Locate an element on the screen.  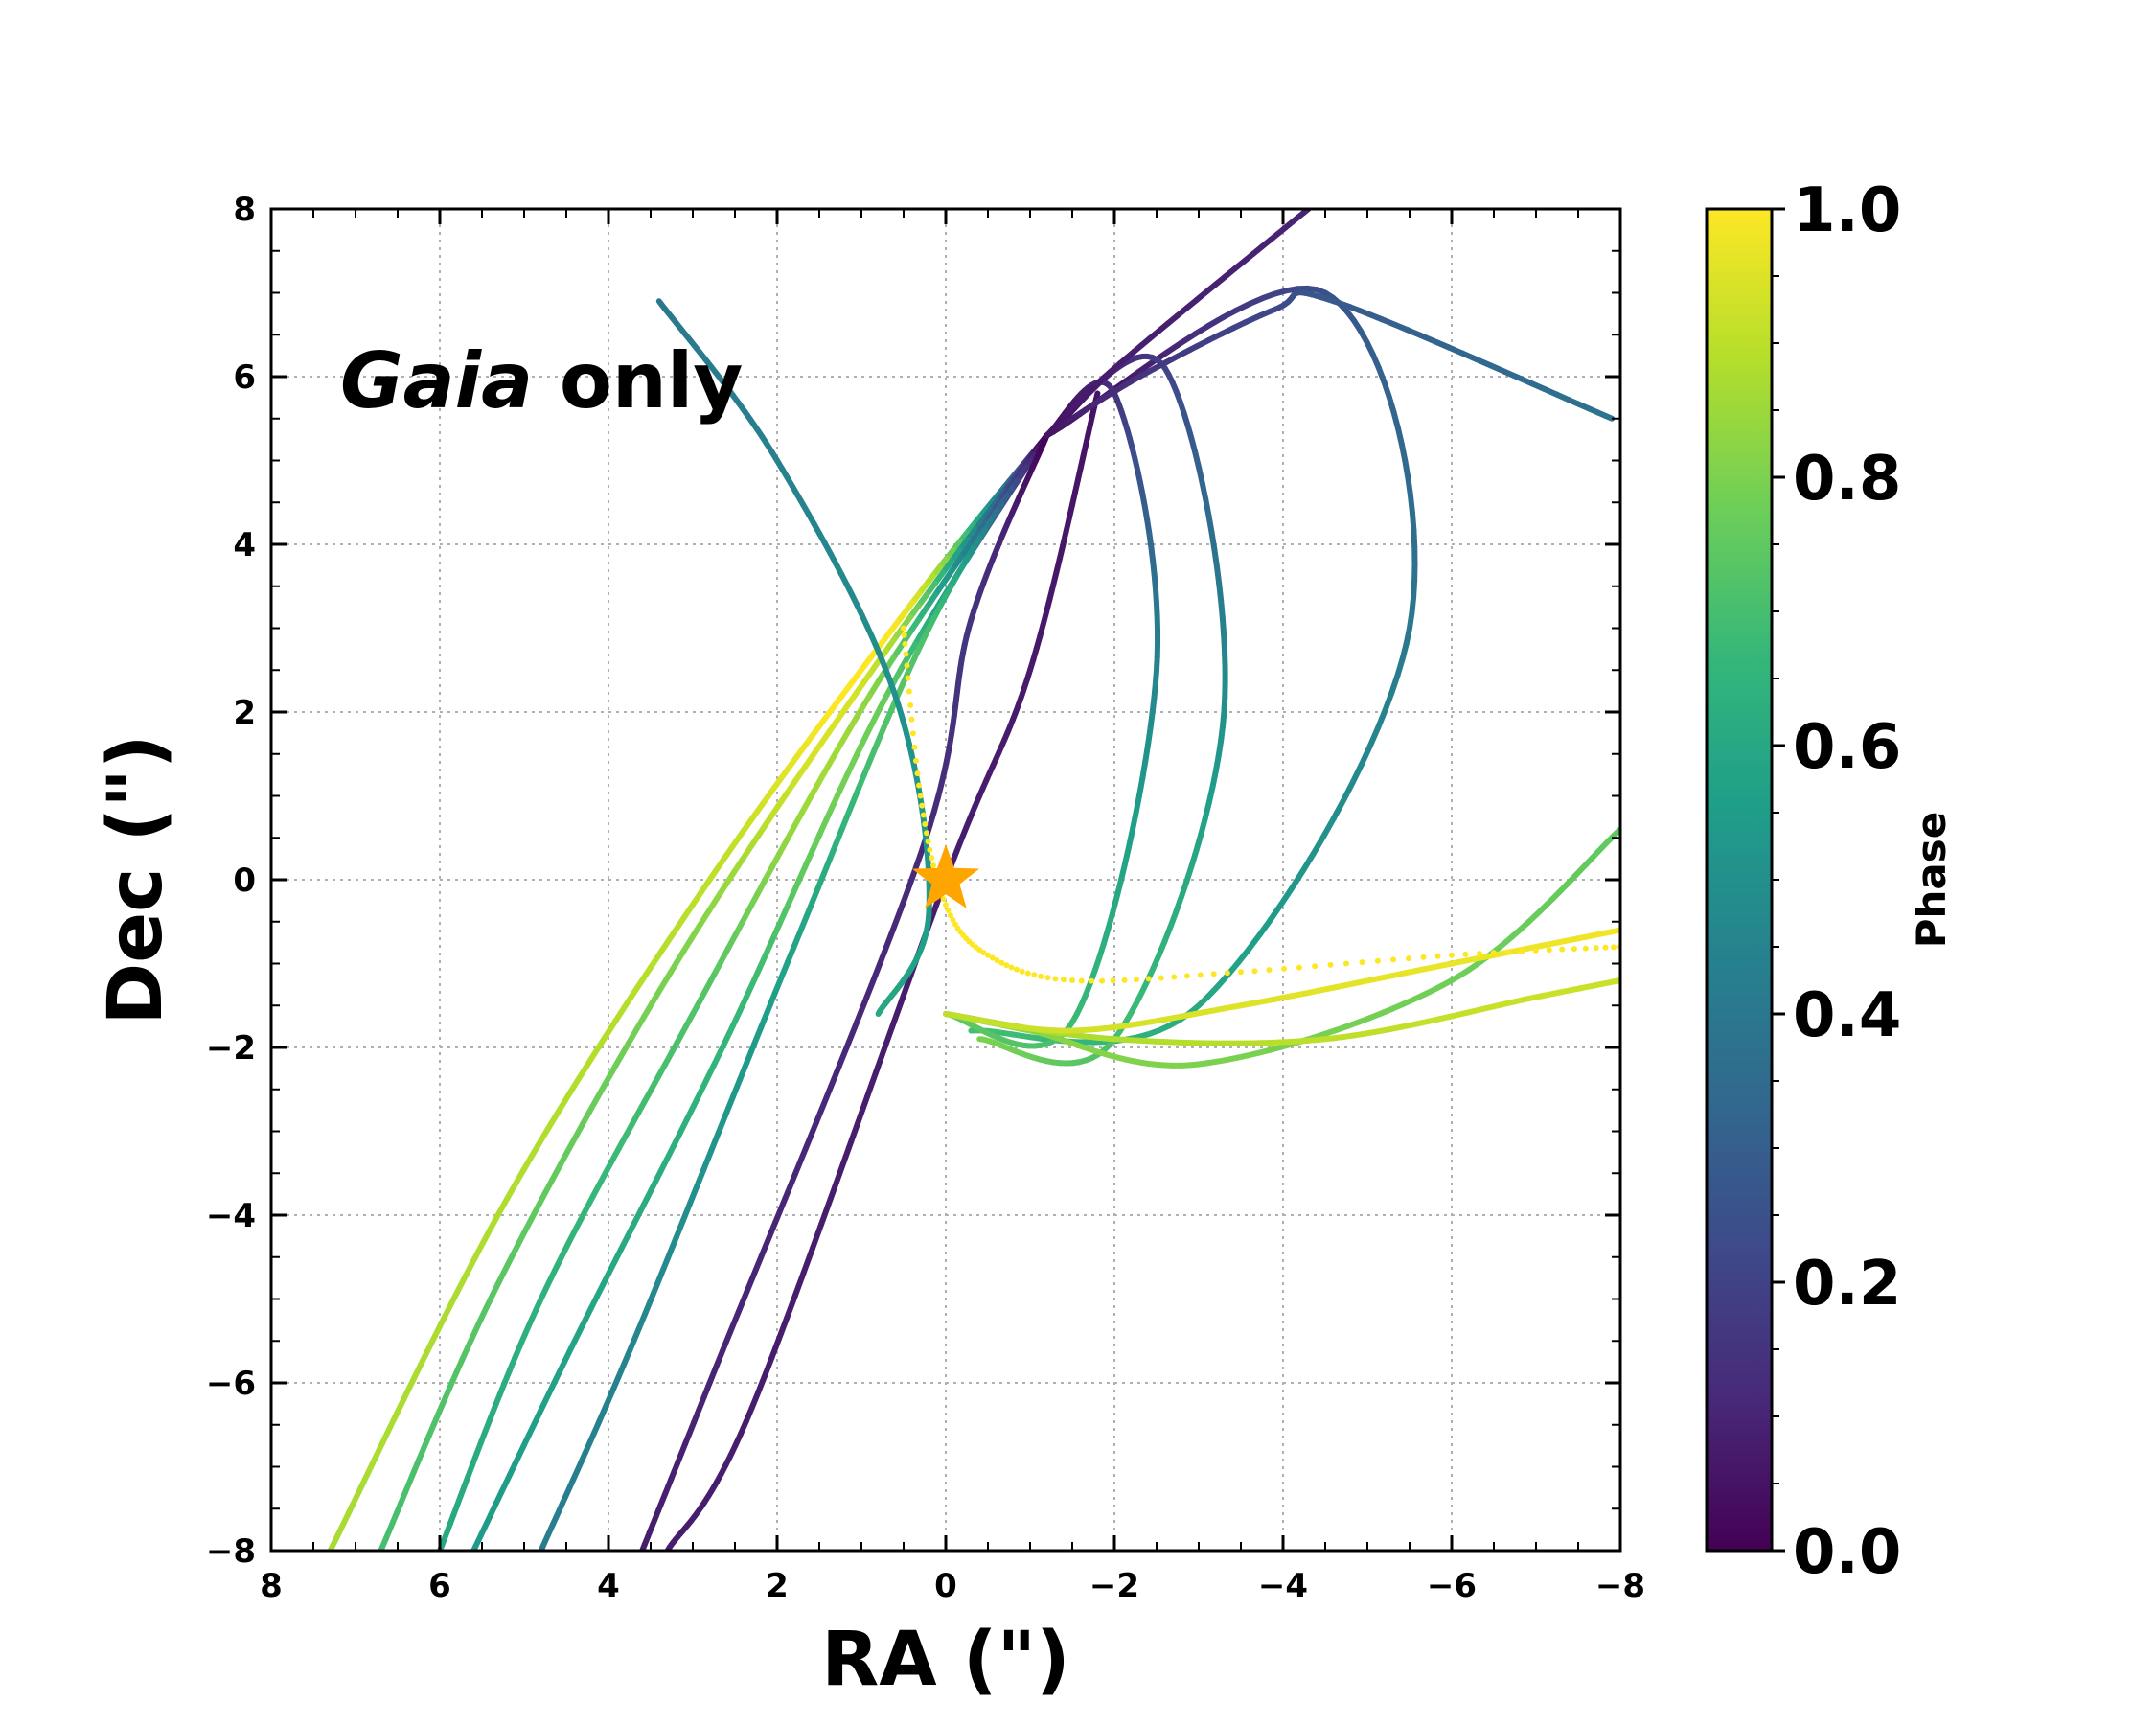
y-axis-title: Dec (") is located at coordinates (136, 880).